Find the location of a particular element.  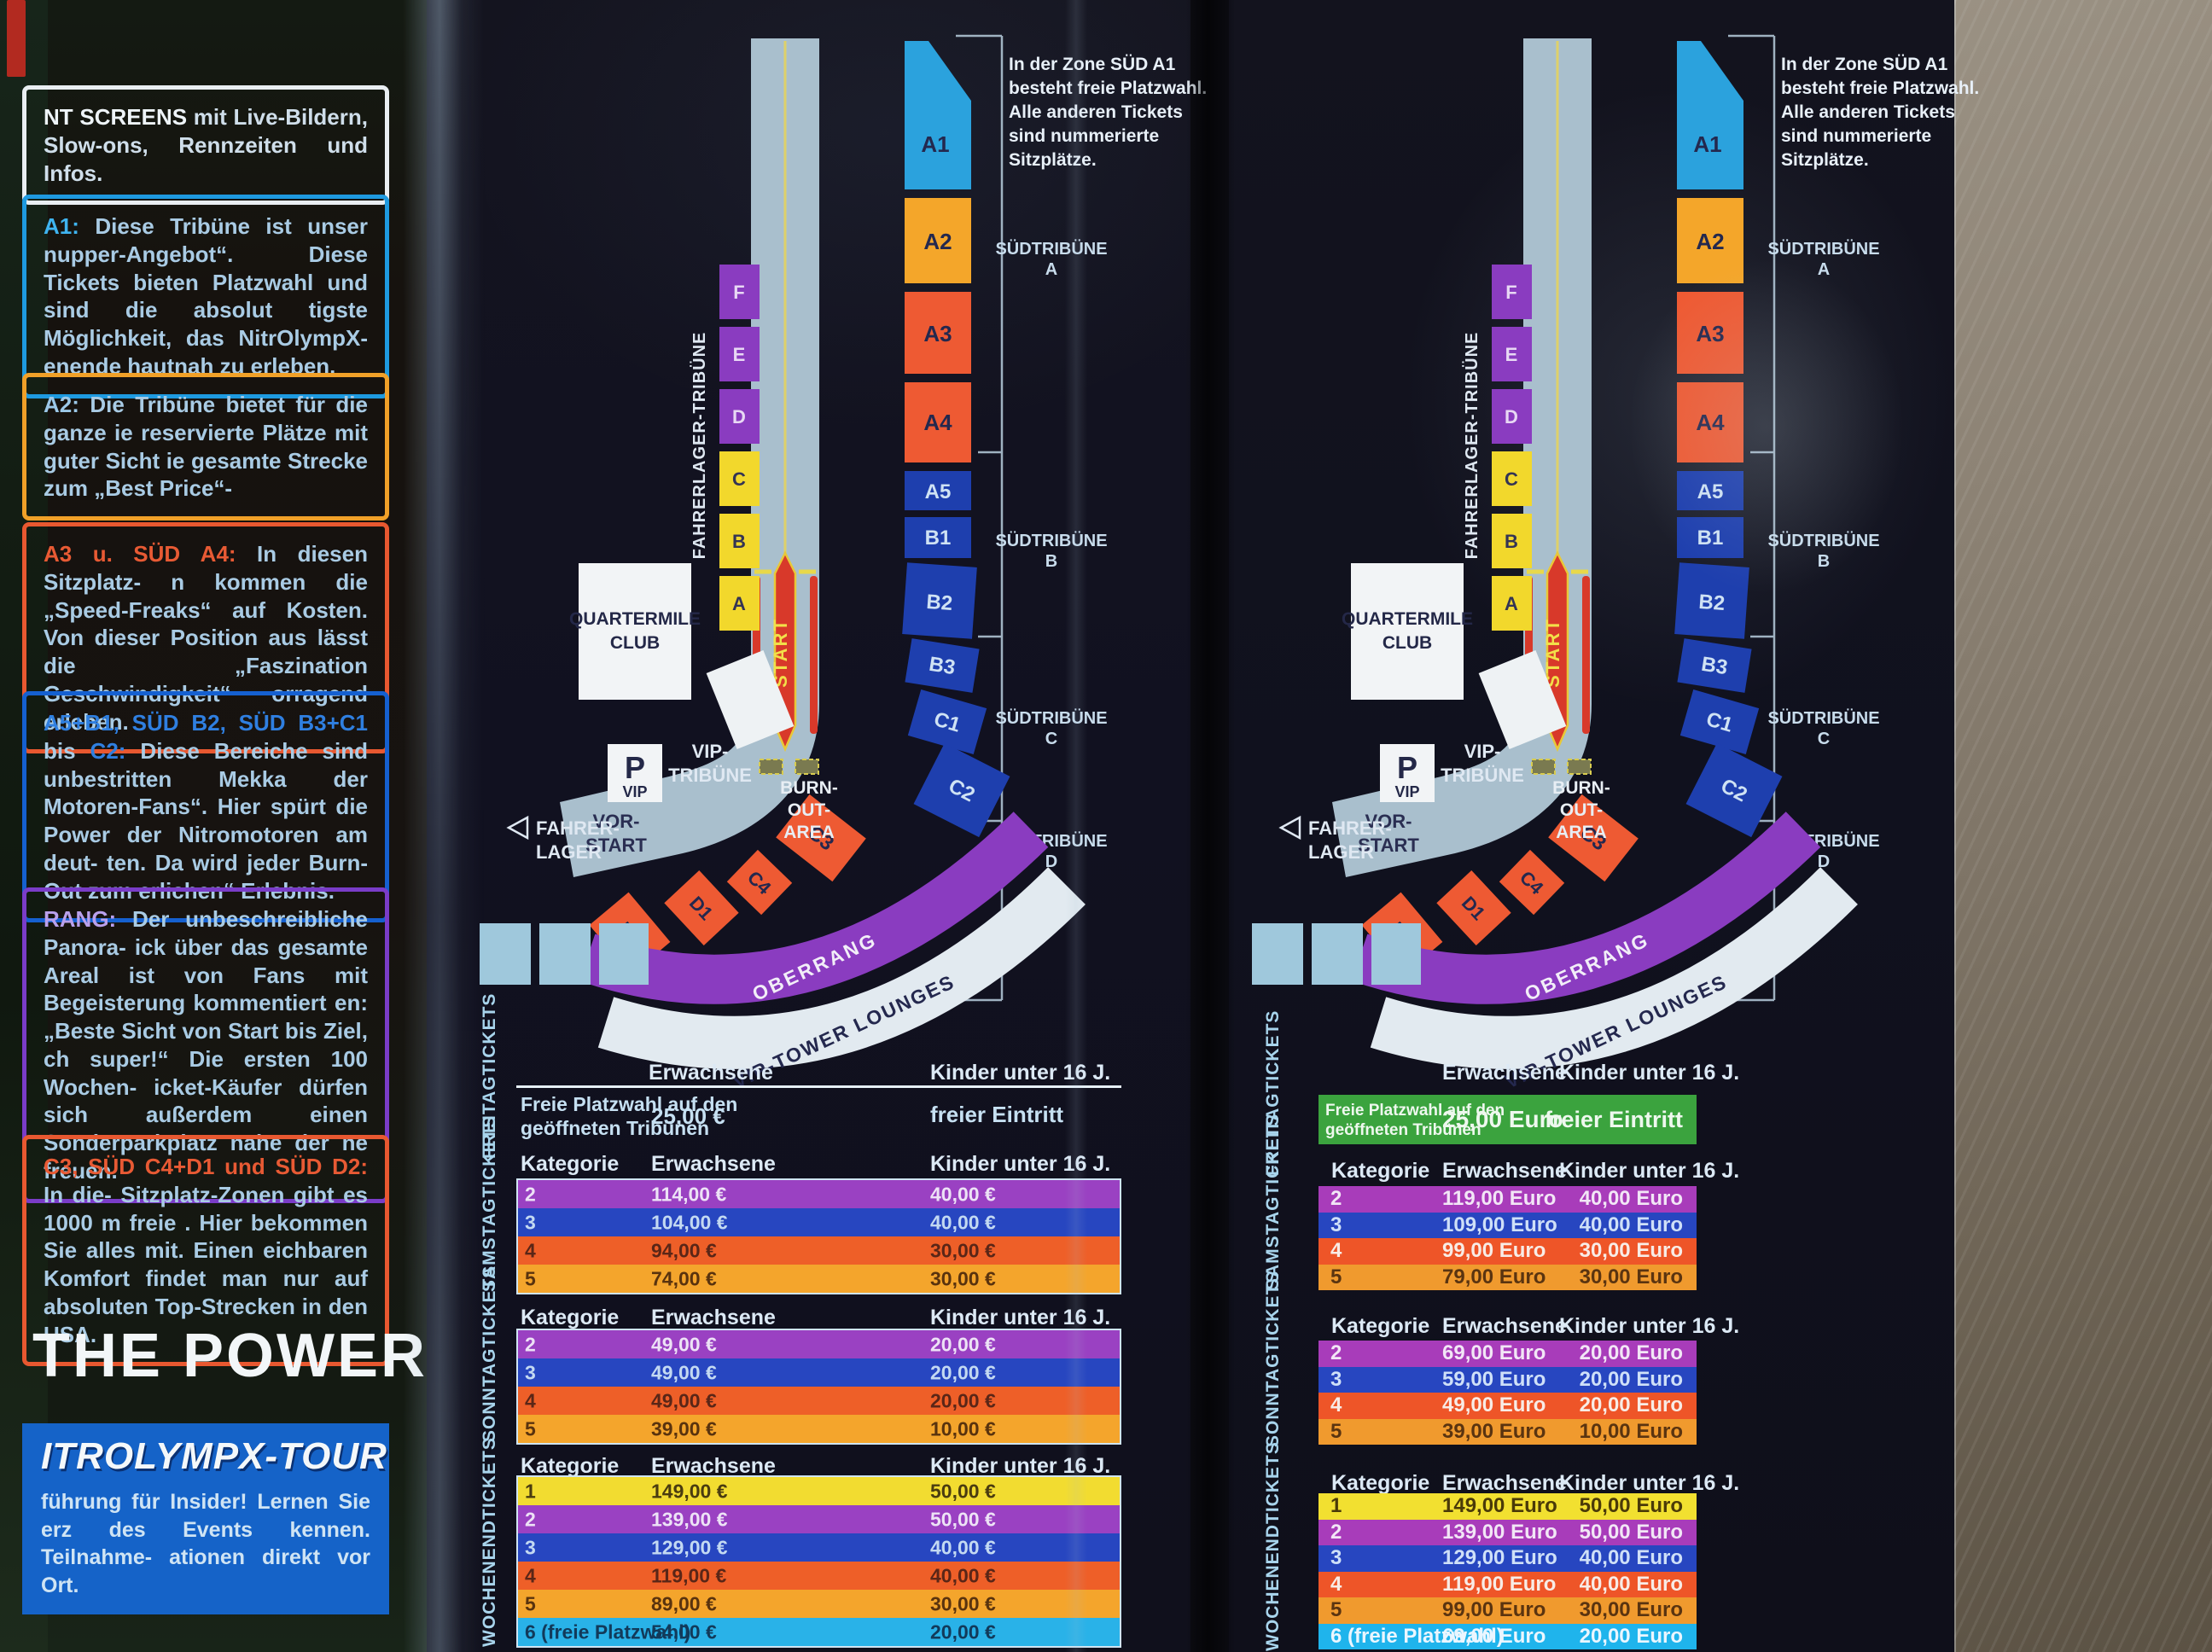

price-row: 3 59,00 Euro 20,00 Euro is located at coordinates (1507, 1379).